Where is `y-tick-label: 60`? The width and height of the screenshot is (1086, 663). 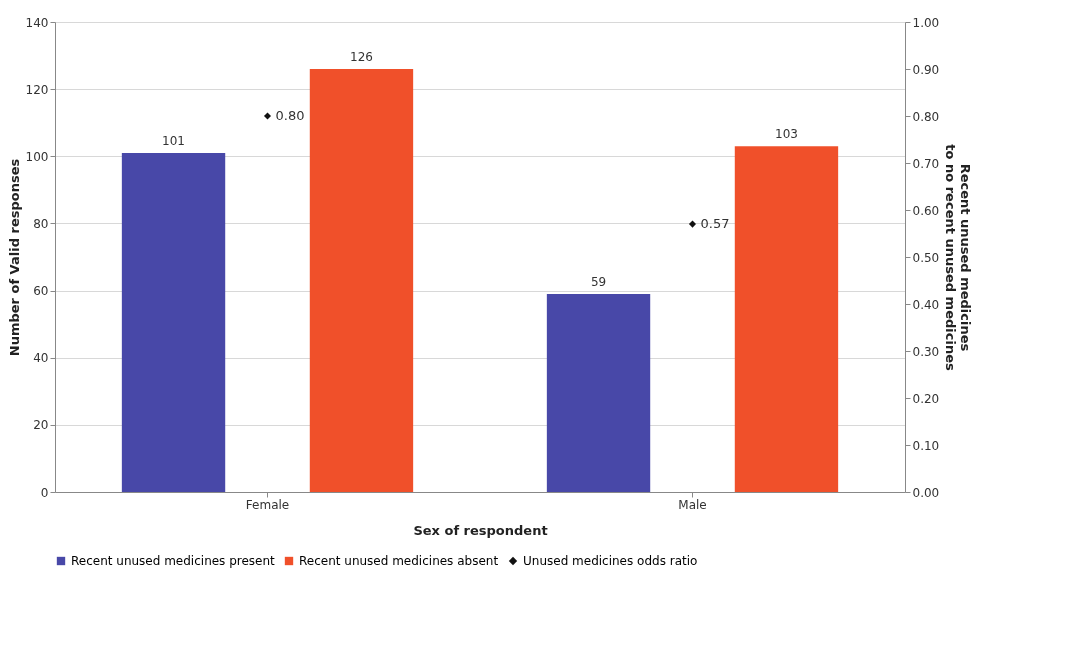 y-tick-label: 60 is located at coordinates (41, 291).